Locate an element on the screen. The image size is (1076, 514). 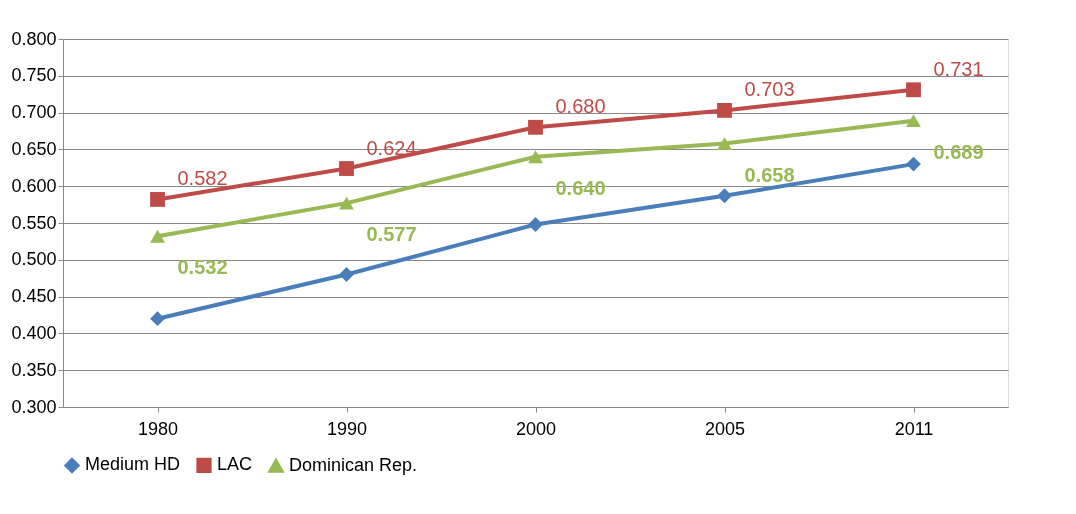
data-label: 0.532 is located at coordinates (202, 267).